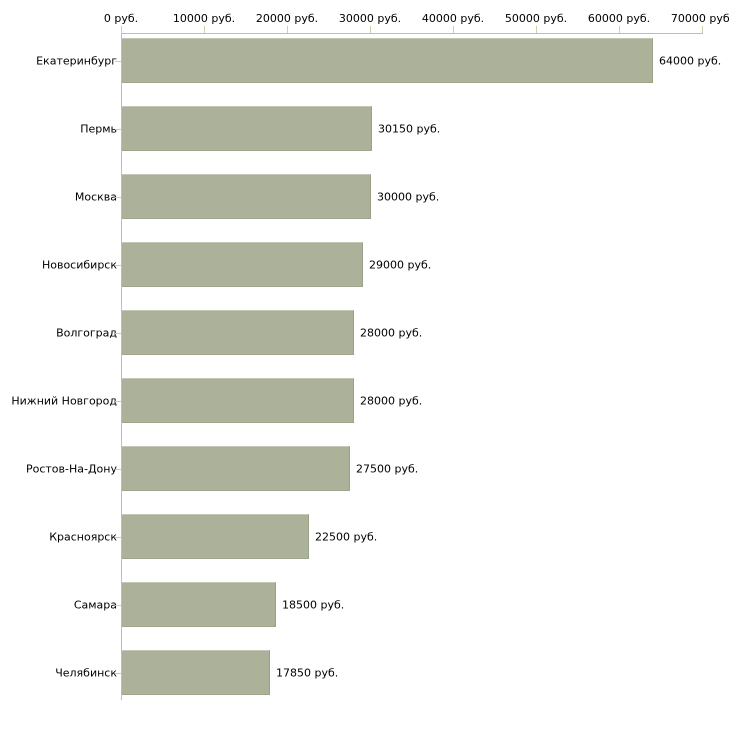  I want to click on category-label: Москва, so click(95, 197).